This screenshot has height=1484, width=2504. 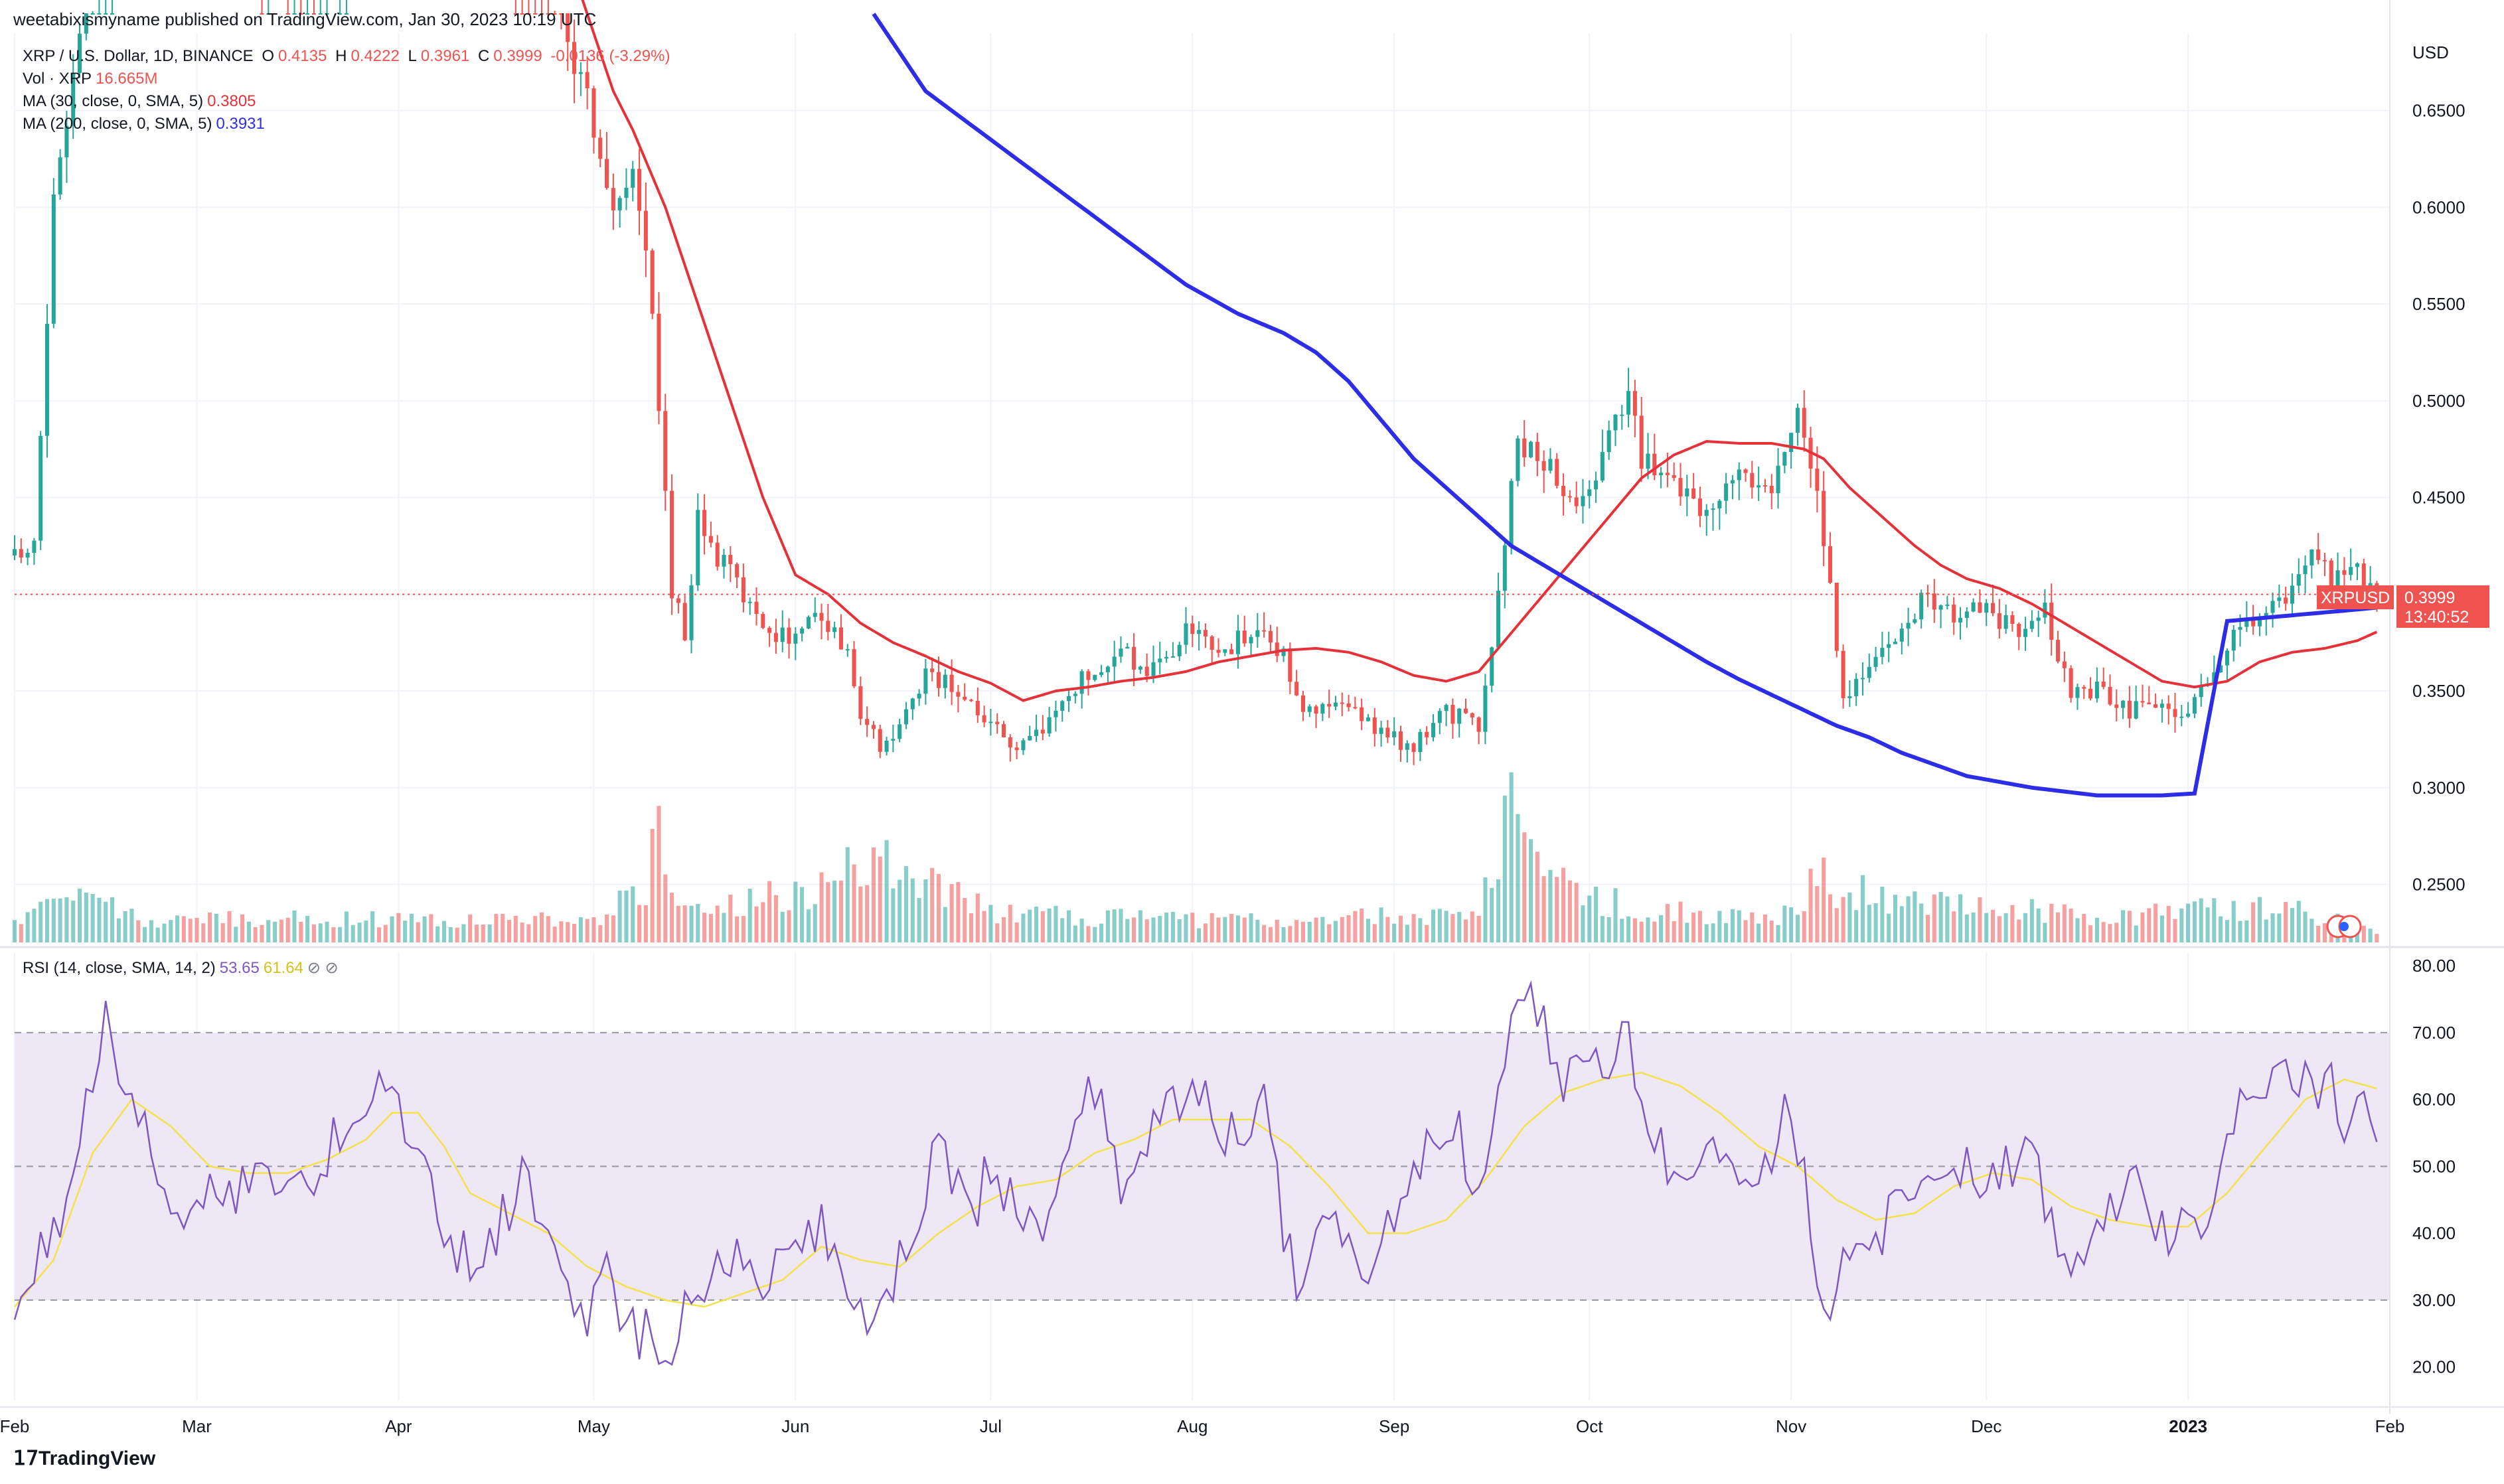 What do you see at coordinates (594, 1426) in the screenshot?
I see `time-tick-label: May` at bounding box center [594, 1426].